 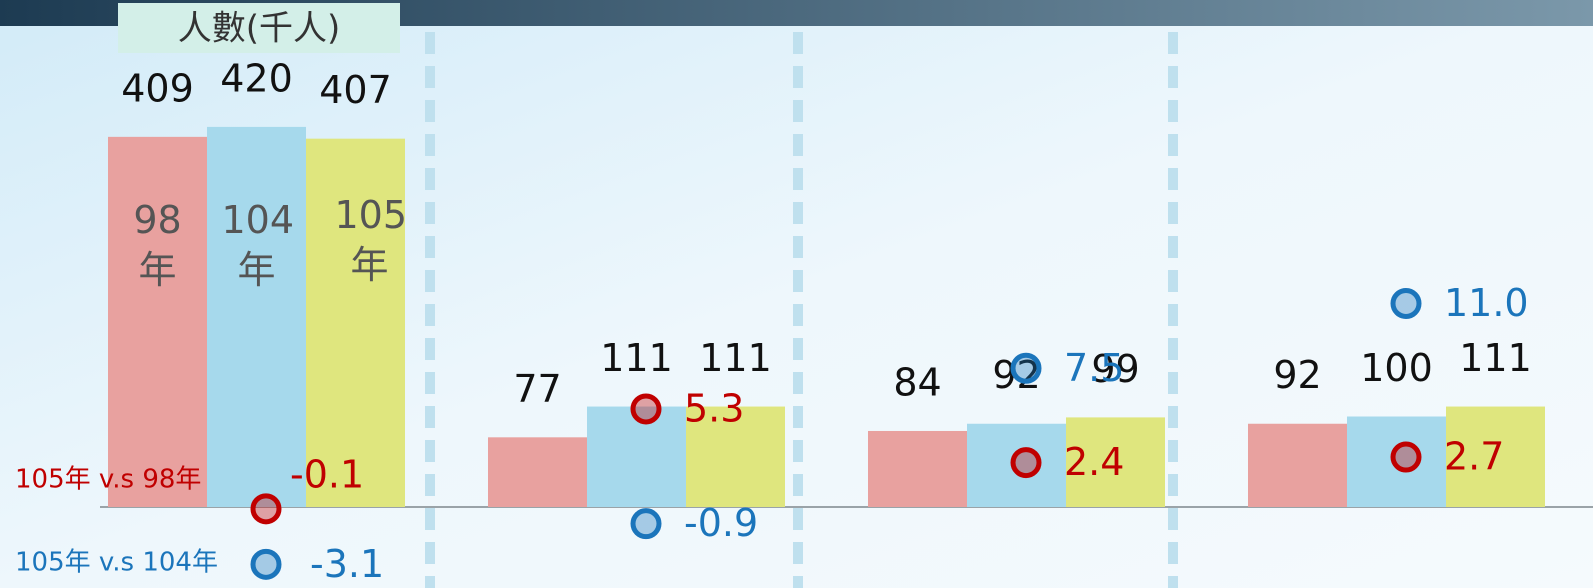 I want to click on change-label: 2.7, so click(x=1474, y=457).